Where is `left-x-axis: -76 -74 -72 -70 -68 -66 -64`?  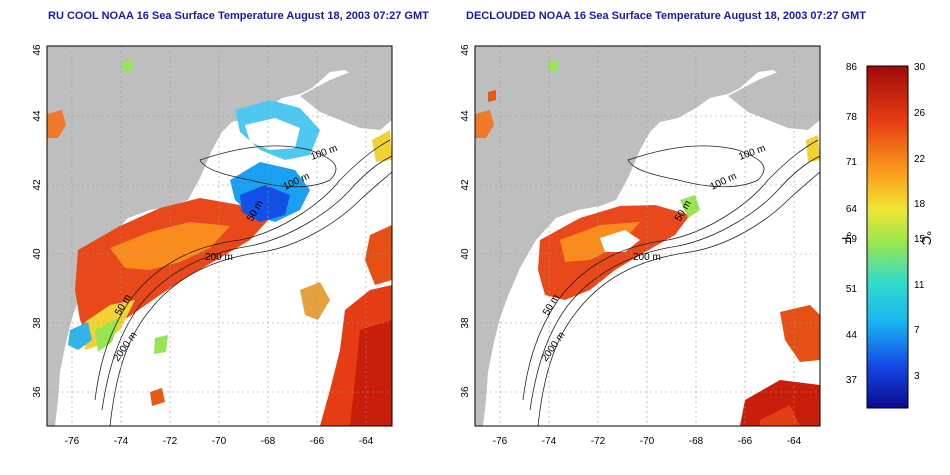 left-x-axis: -76 -74 -72 -70 -68 -66 -64 is located at coordinates (219, 441).